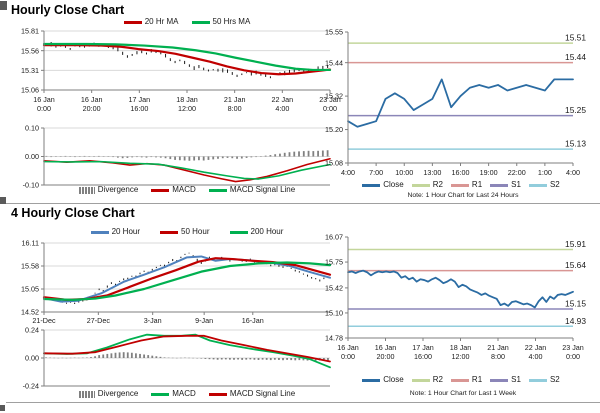  I want to click on svg-text: 16.11, so click(30, 243).